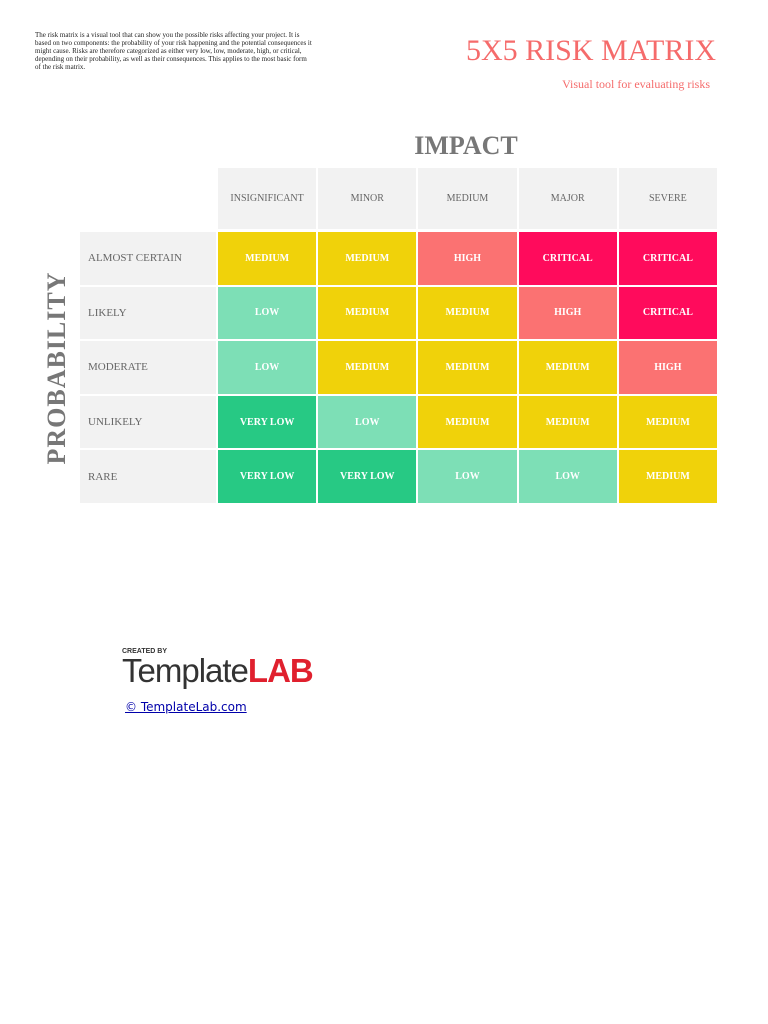 The height and width of the screenshot is (1024, 768). Describe the element at coordinates (148, 476) in the screenshot. I see `row-label: RARE` at that location.